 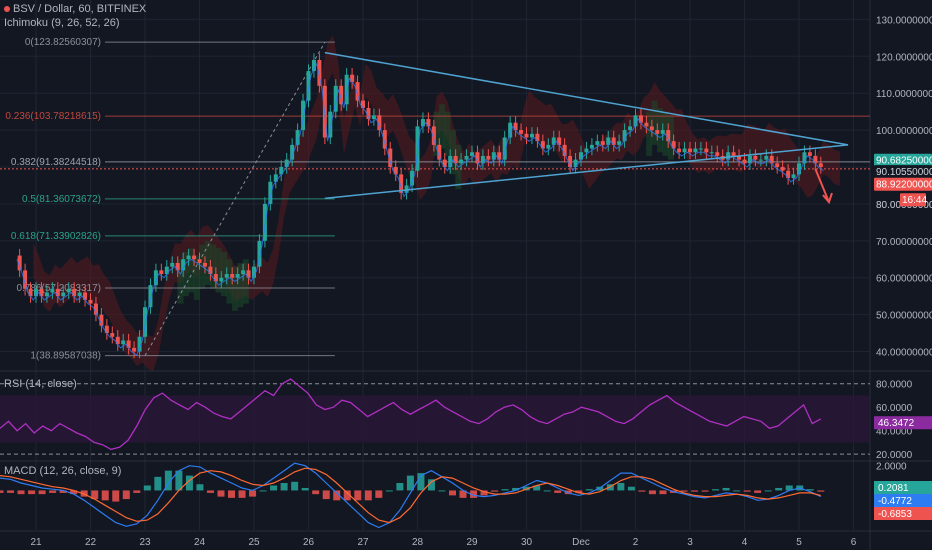 What do you see at coordinates (412, 495) in the screenshot?
I see `macd-pane` at bounding box center [412, 495].